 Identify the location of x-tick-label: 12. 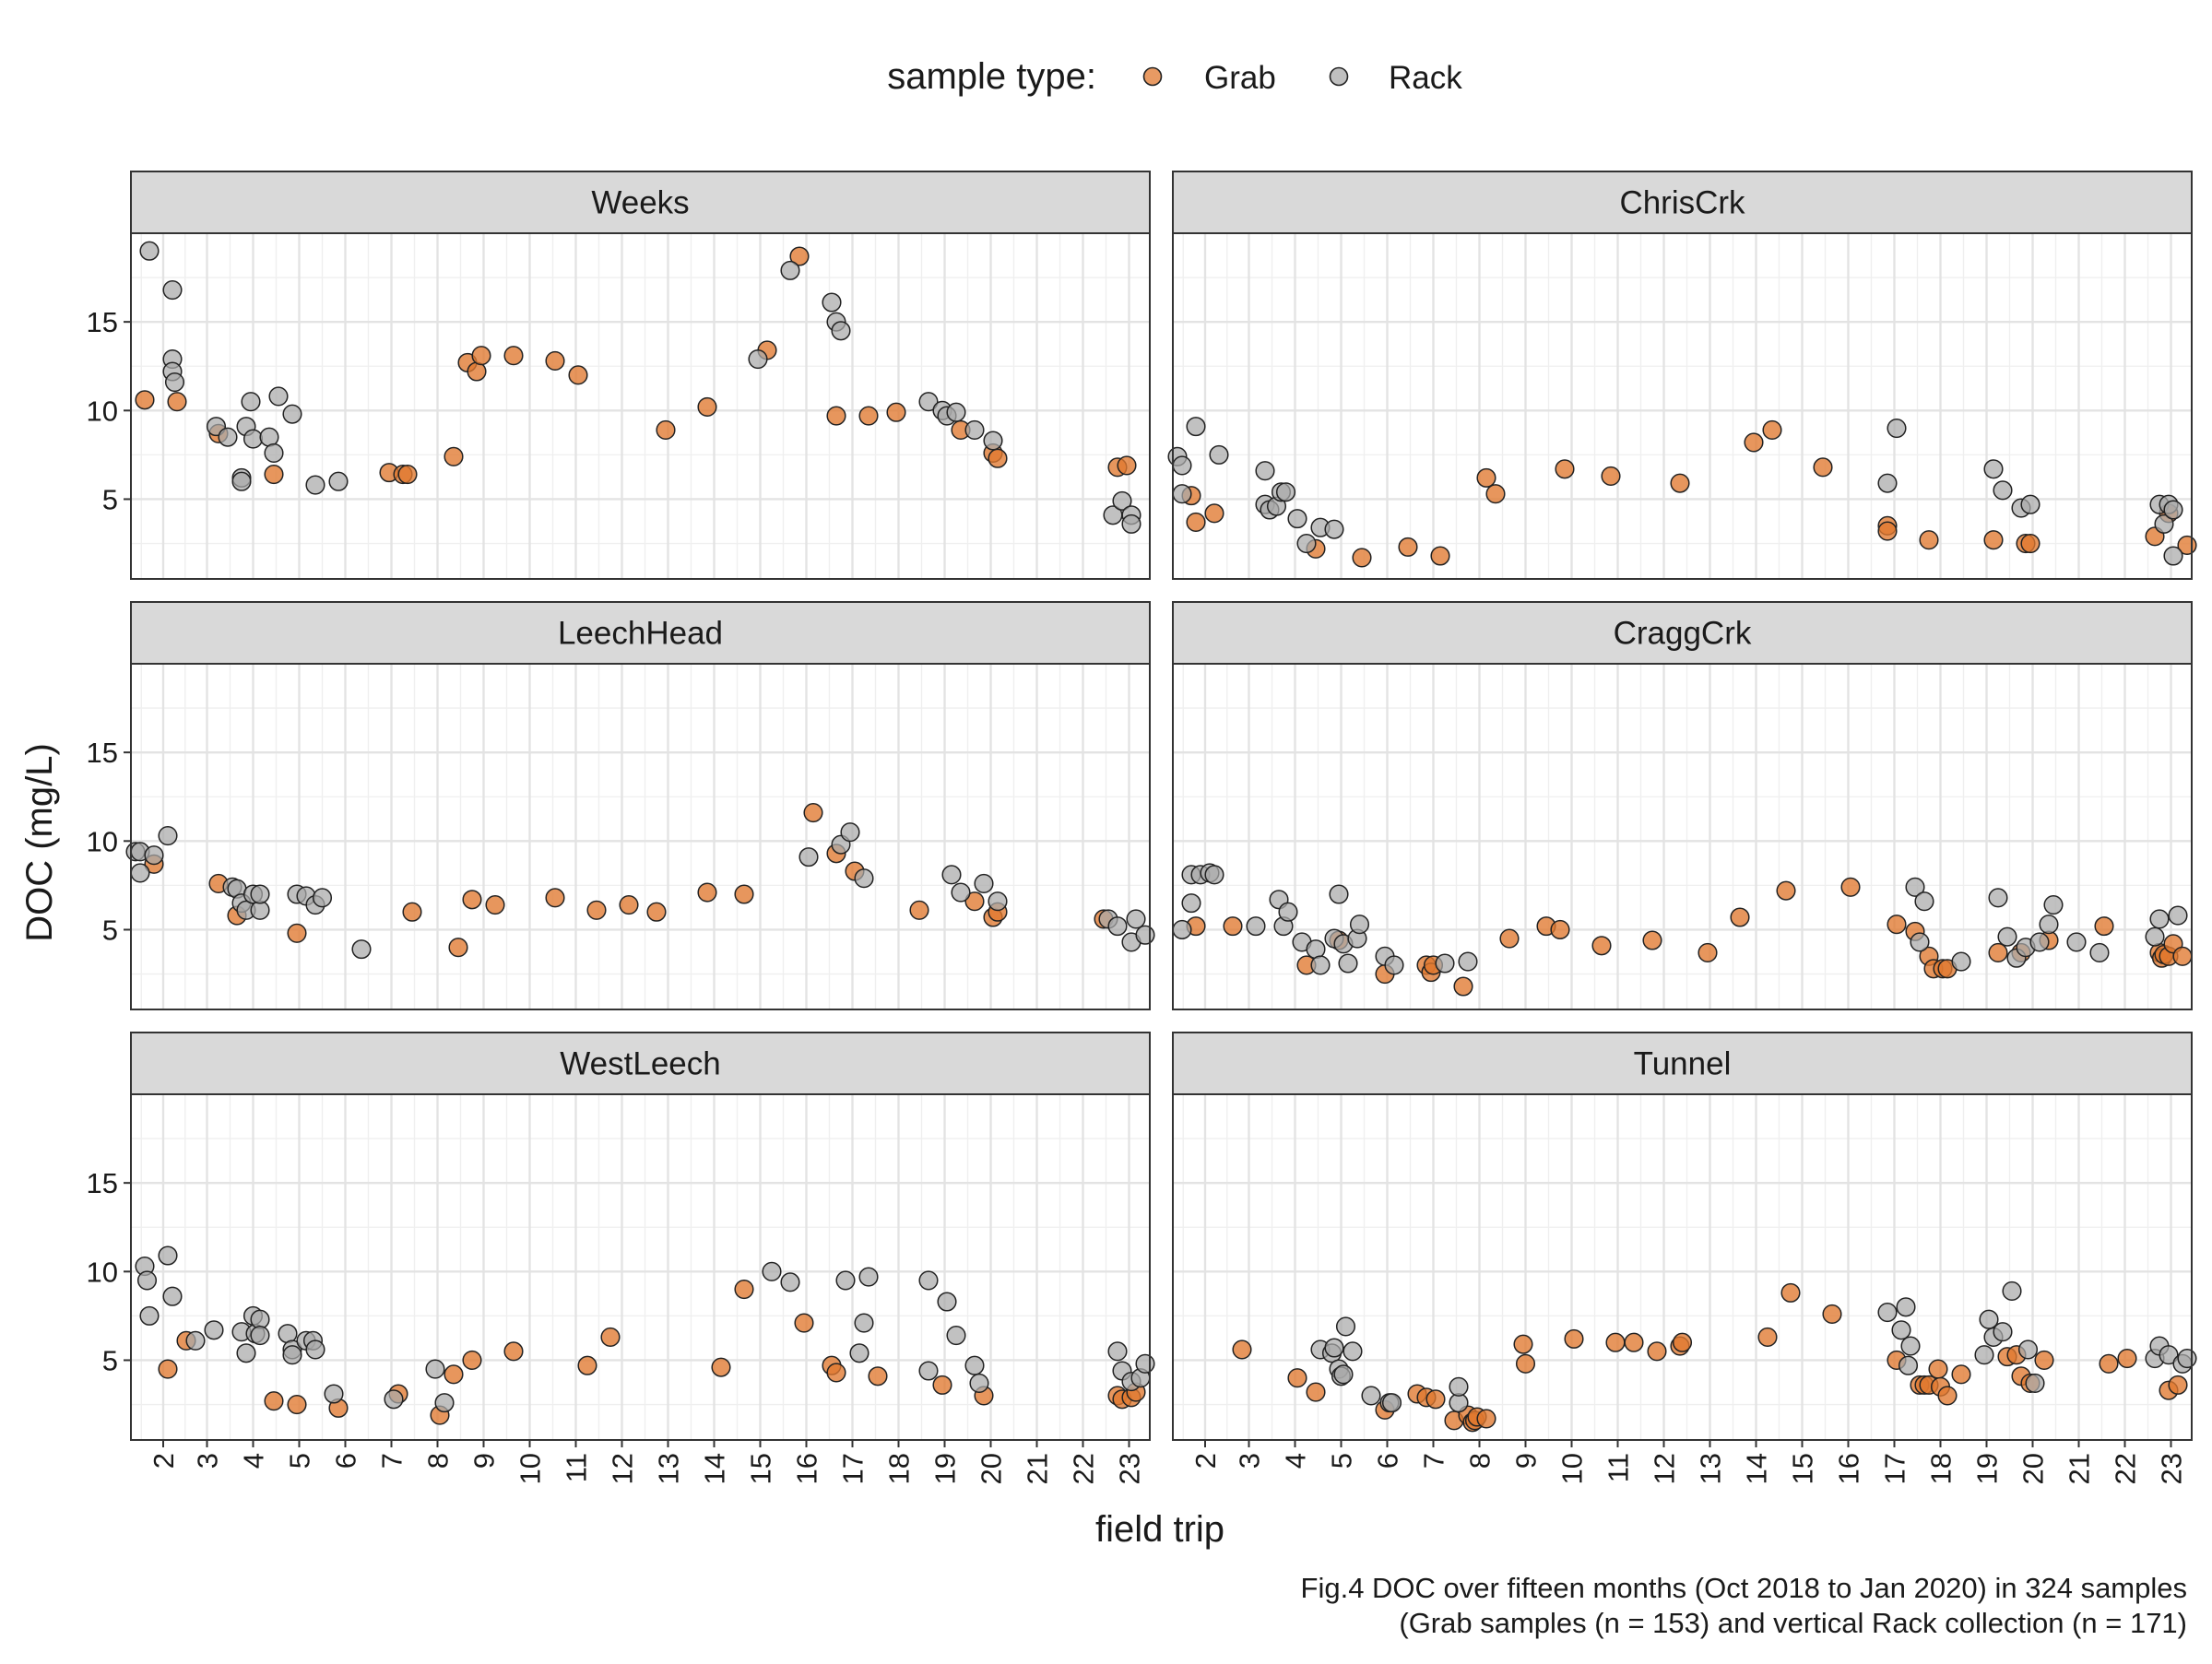
(1665, 1468).